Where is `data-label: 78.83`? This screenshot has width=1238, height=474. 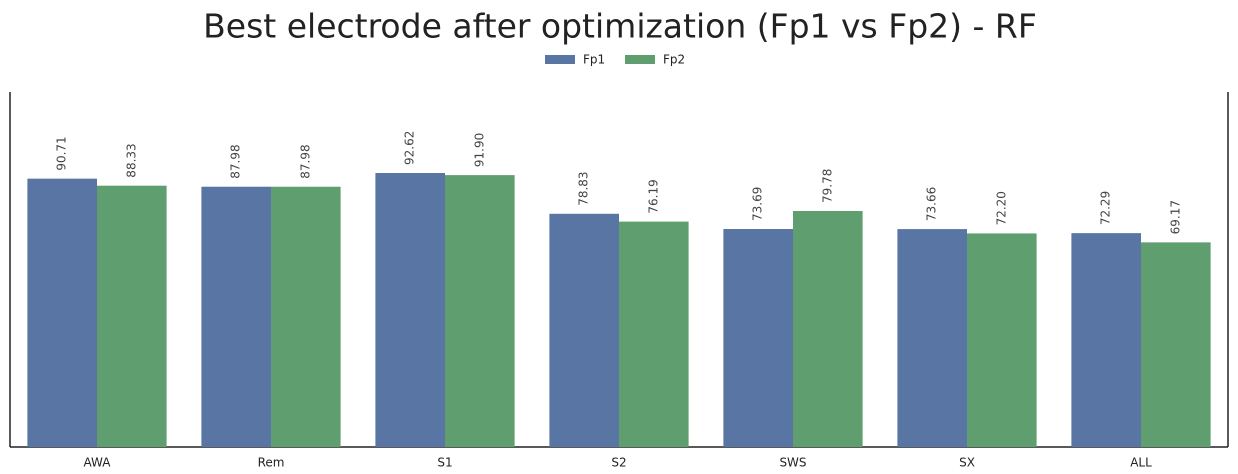
data-label: 78.83 is located at coordinates (584, 188).